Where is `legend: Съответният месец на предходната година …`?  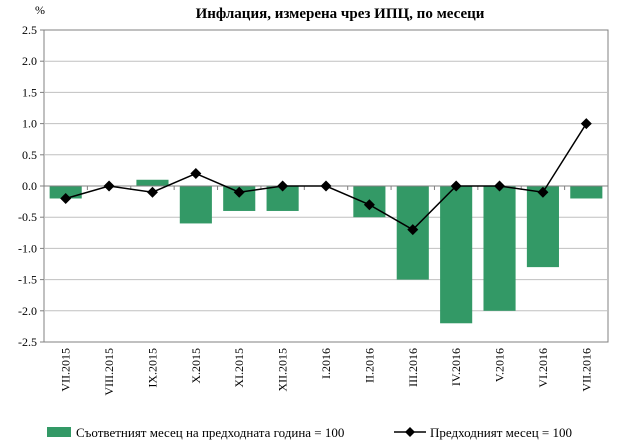
legend: Съответният месец на предходната година … is located at coordinates (309, 432).